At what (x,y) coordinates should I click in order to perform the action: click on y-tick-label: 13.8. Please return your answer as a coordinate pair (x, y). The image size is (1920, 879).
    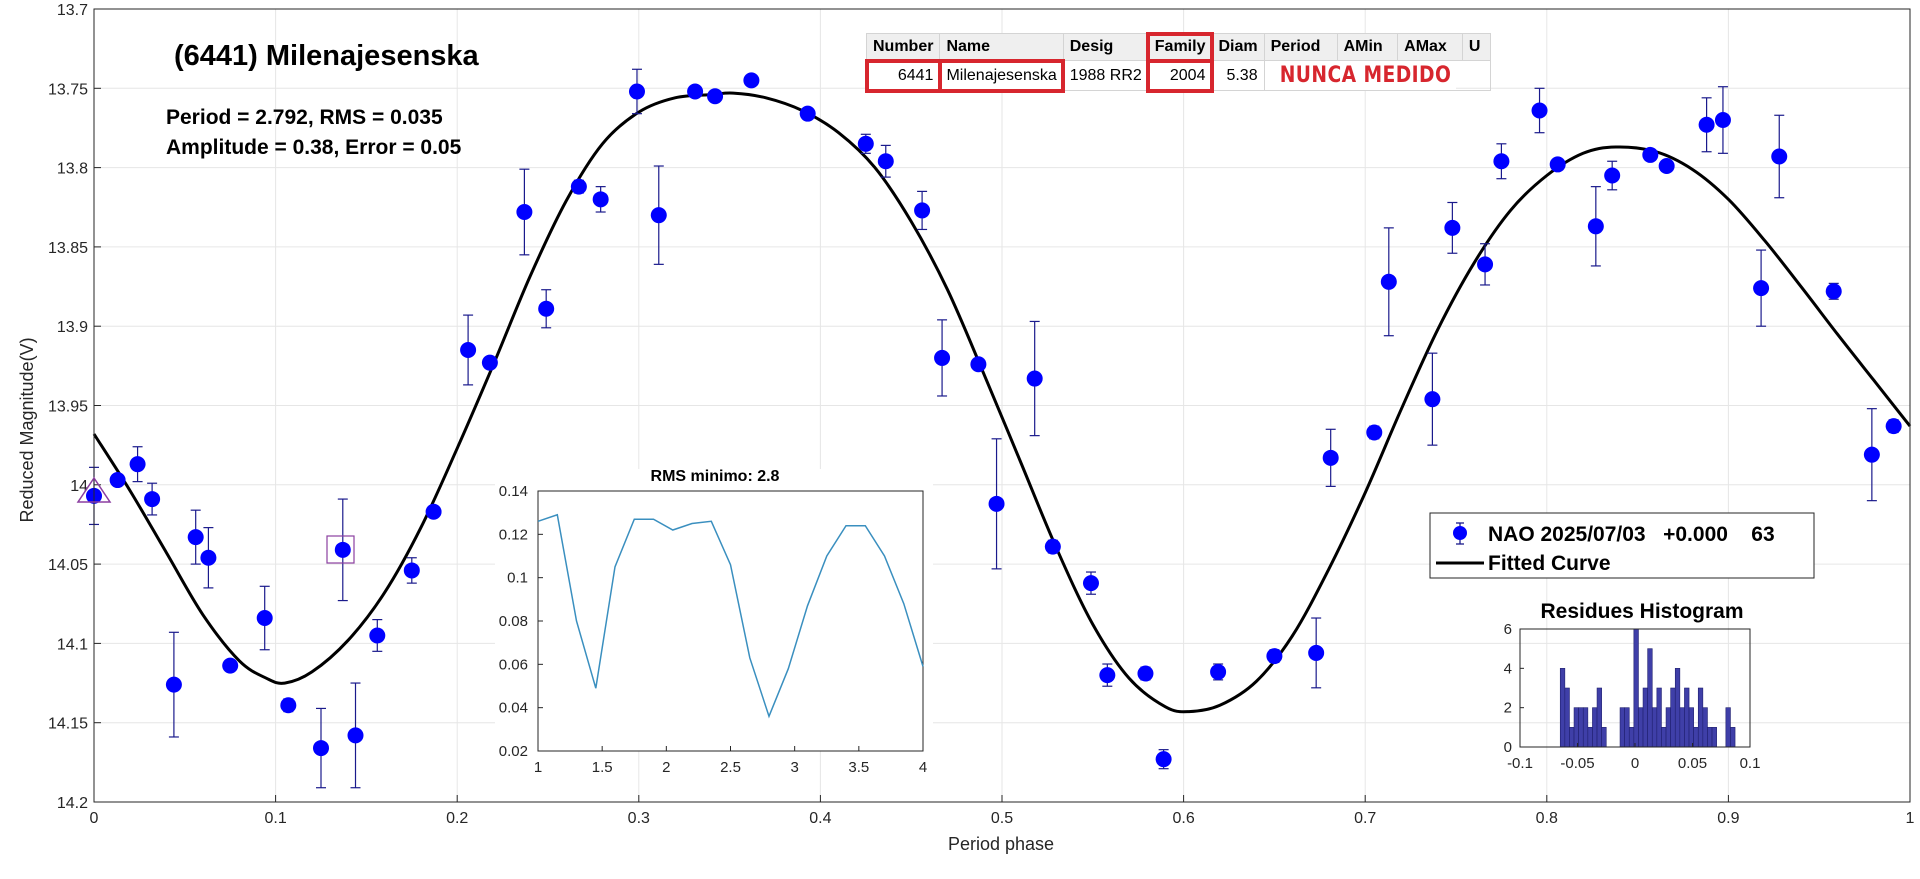
    Looking at the image, I should click on (72, 169).